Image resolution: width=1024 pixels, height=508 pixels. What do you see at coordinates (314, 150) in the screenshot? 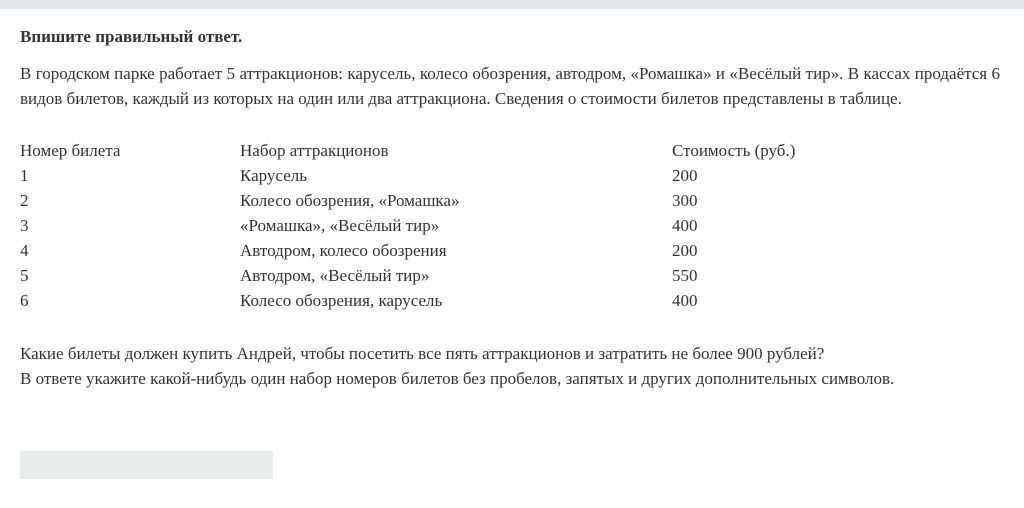
I see `header-attractions: Набор аттракционов` at bounding box center [314, 150].